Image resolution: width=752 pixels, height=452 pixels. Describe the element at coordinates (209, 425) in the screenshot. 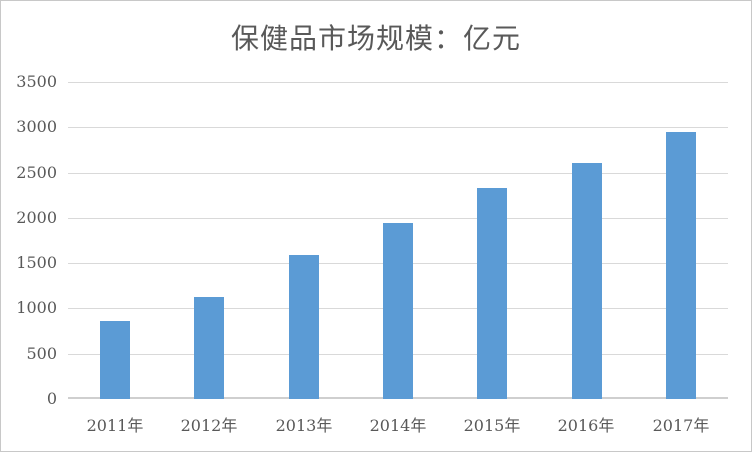

I see `x-axis-tick-label: 2012年` at that location.